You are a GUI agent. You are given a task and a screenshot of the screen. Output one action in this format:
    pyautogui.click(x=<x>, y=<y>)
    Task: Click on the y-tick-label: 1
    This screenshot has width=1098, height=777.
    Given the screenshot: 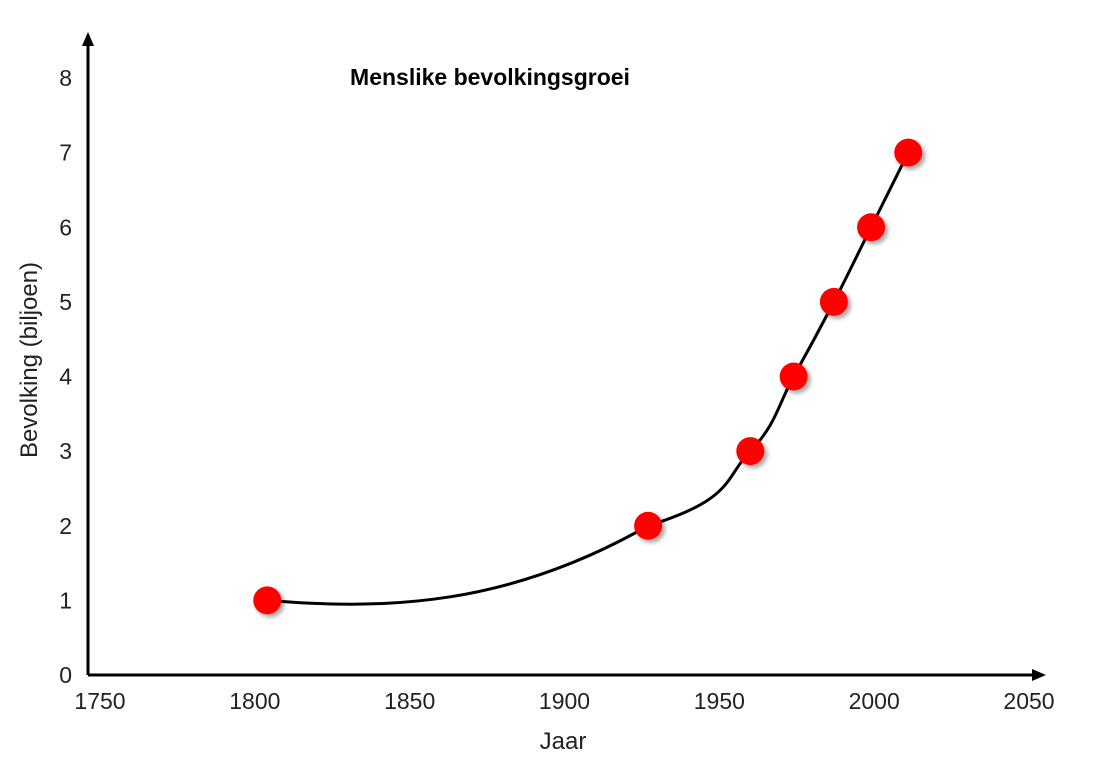 What is the action you would take?
    pyautogui.click(x=65, y=600)
    